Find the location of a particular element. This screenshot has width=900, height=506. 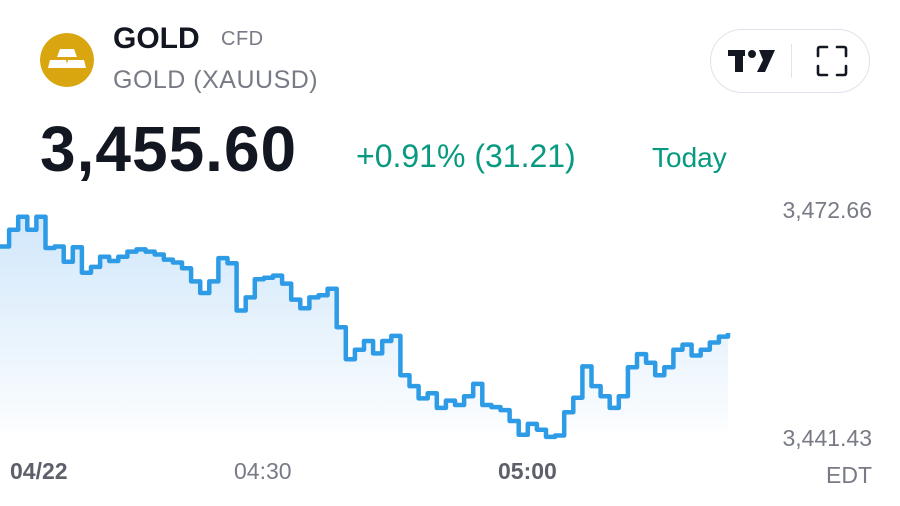

tradingview-logo-icon is located at coordinates (751, 61).